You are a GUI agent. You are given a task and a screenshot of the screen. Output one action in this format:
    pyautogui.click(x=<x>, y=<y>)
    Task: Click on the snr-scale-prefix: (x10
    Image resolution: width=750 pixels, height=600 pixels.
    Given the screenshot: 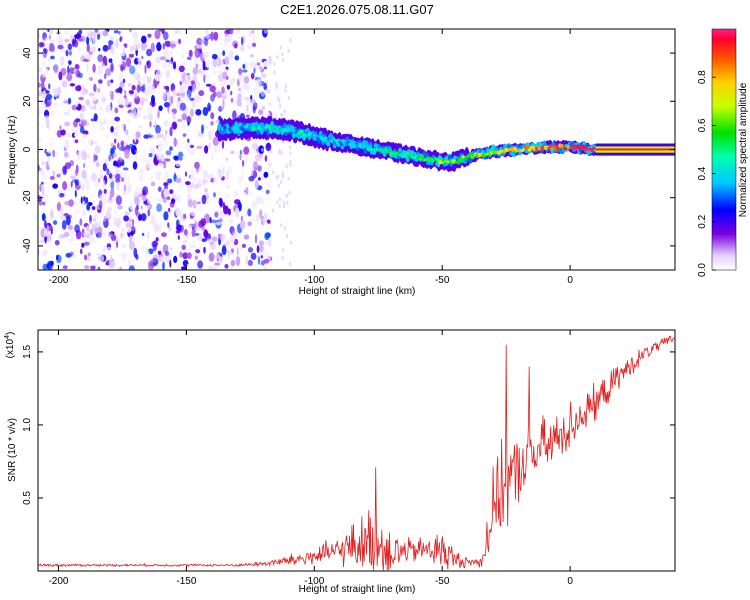 What is the action you would take?
    pyautogui.click(x=10, y=348)
    